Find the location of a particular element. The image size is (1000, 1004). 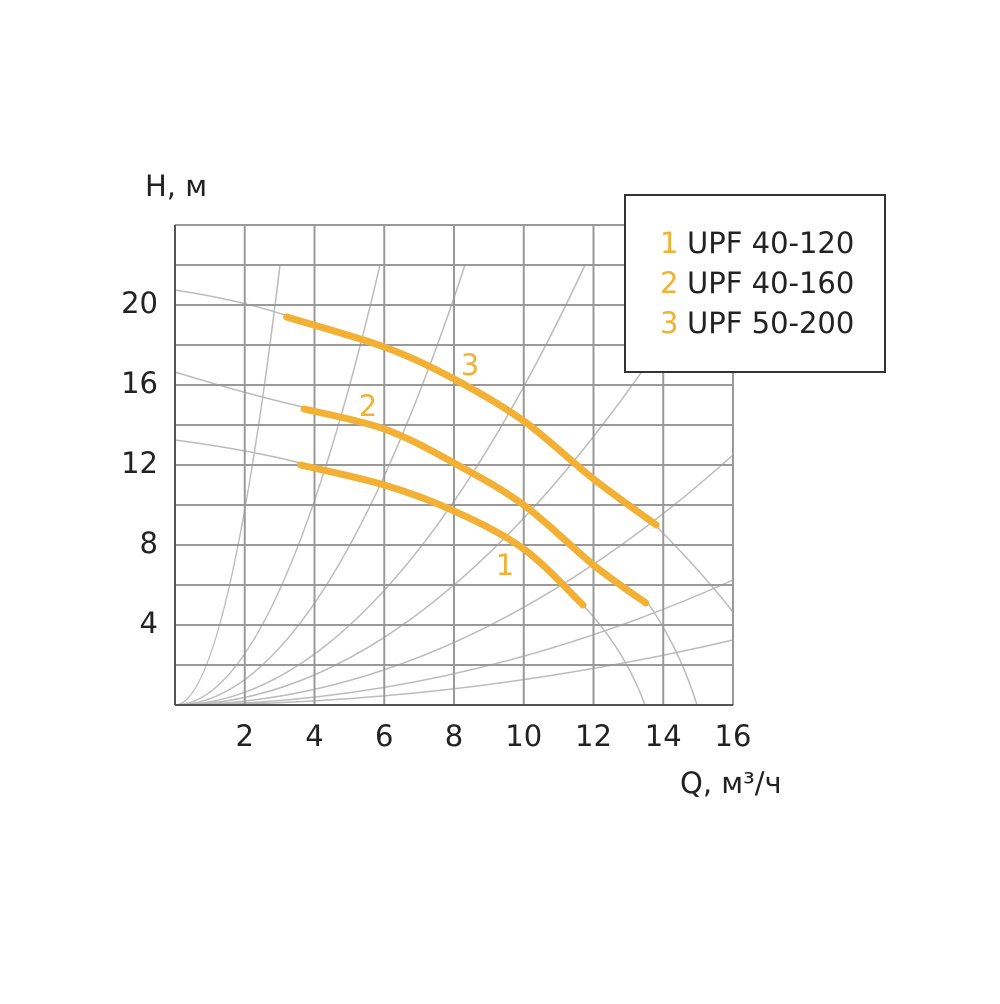

plot: 1 2 3 is located at coordinates (471, 461).